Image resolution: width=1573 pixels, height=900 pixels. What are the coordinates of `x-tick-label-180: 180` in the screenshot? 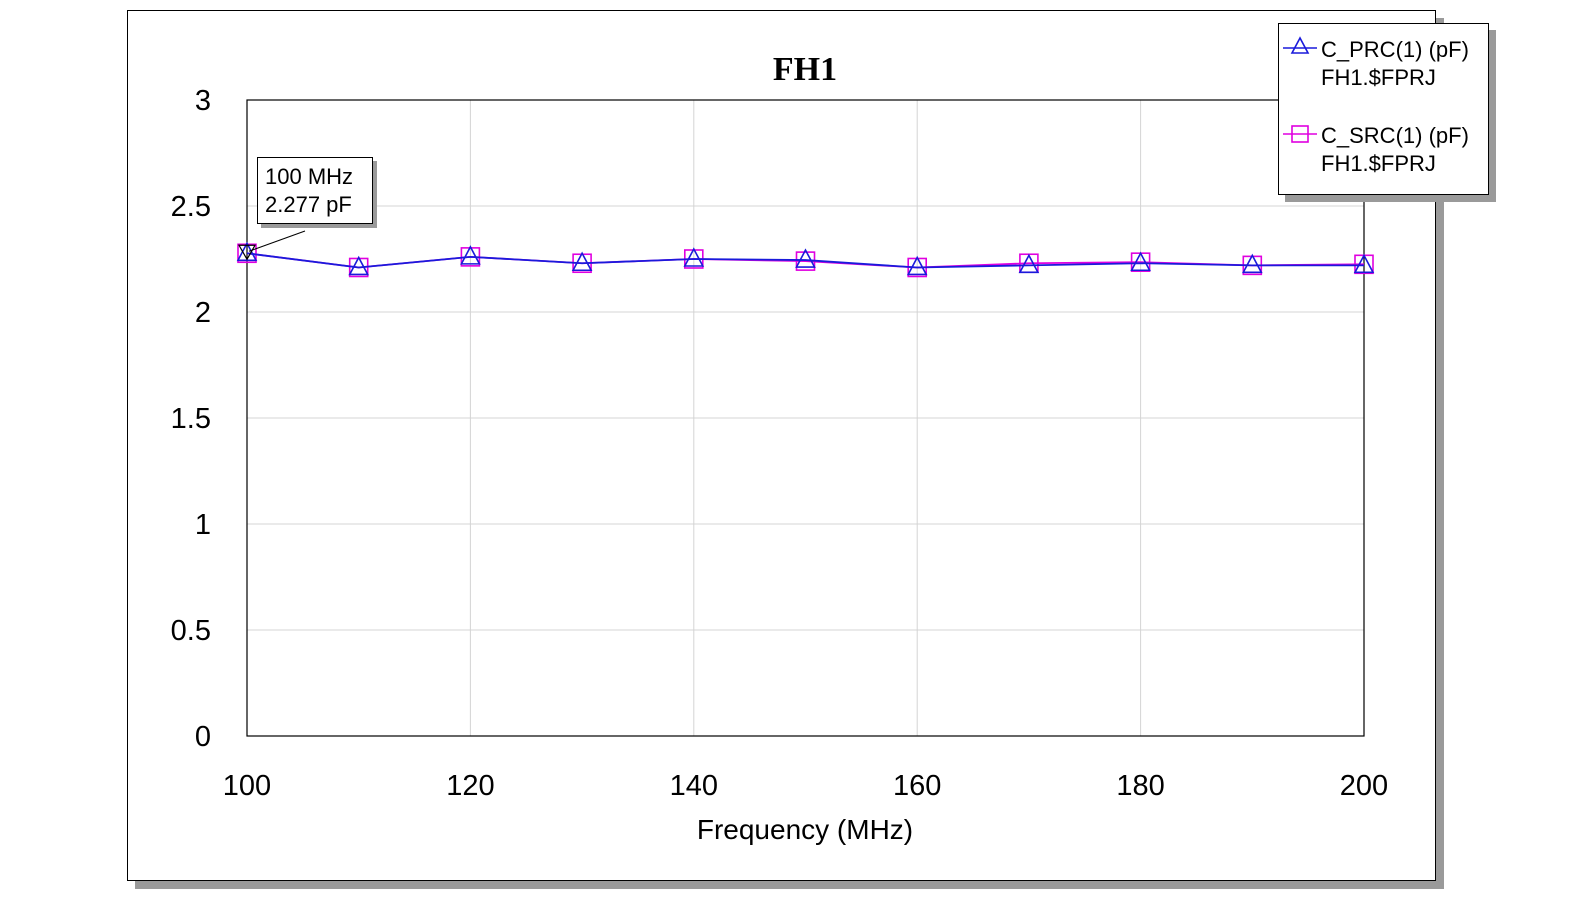 It's located at (1140, 786).